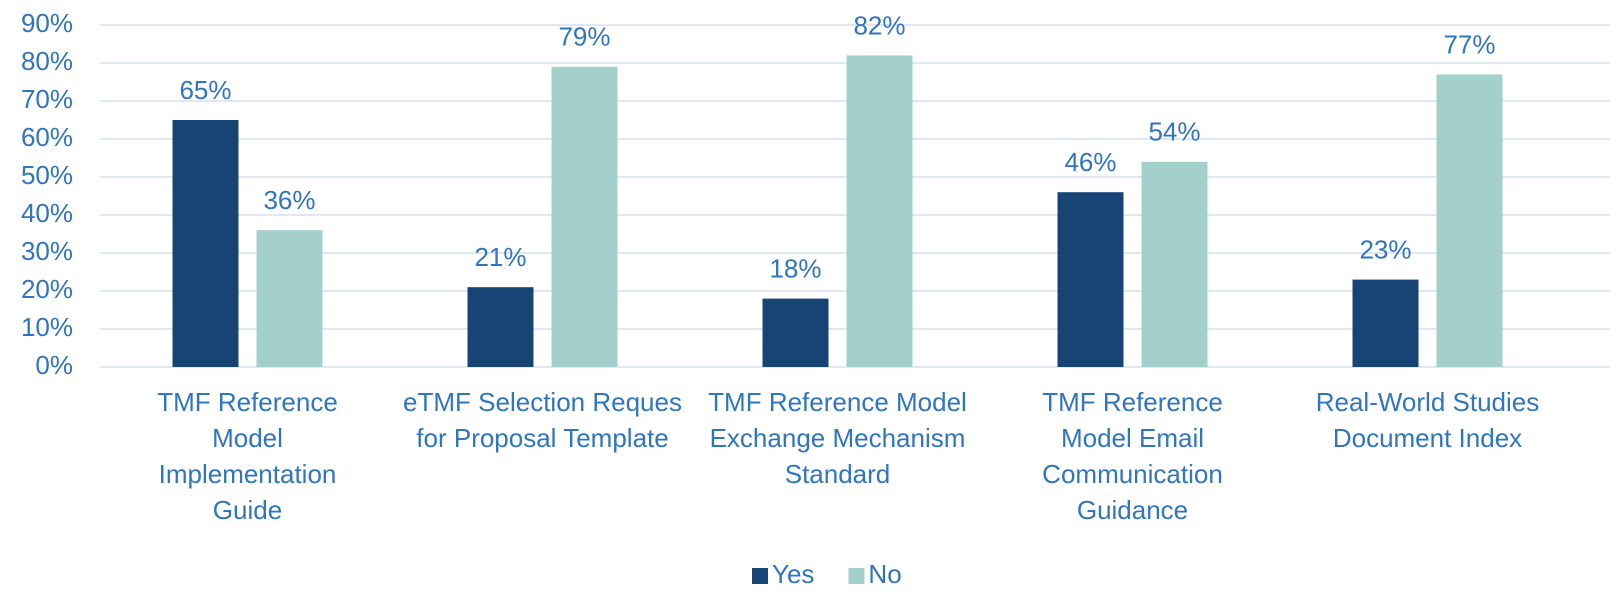 Image resolution: width=1610 pixels, height=603 pixels. What do you see at coordinates (500, 257) in the screenshot?
I see `data-label: 21%` at bounding box center [500, 257].